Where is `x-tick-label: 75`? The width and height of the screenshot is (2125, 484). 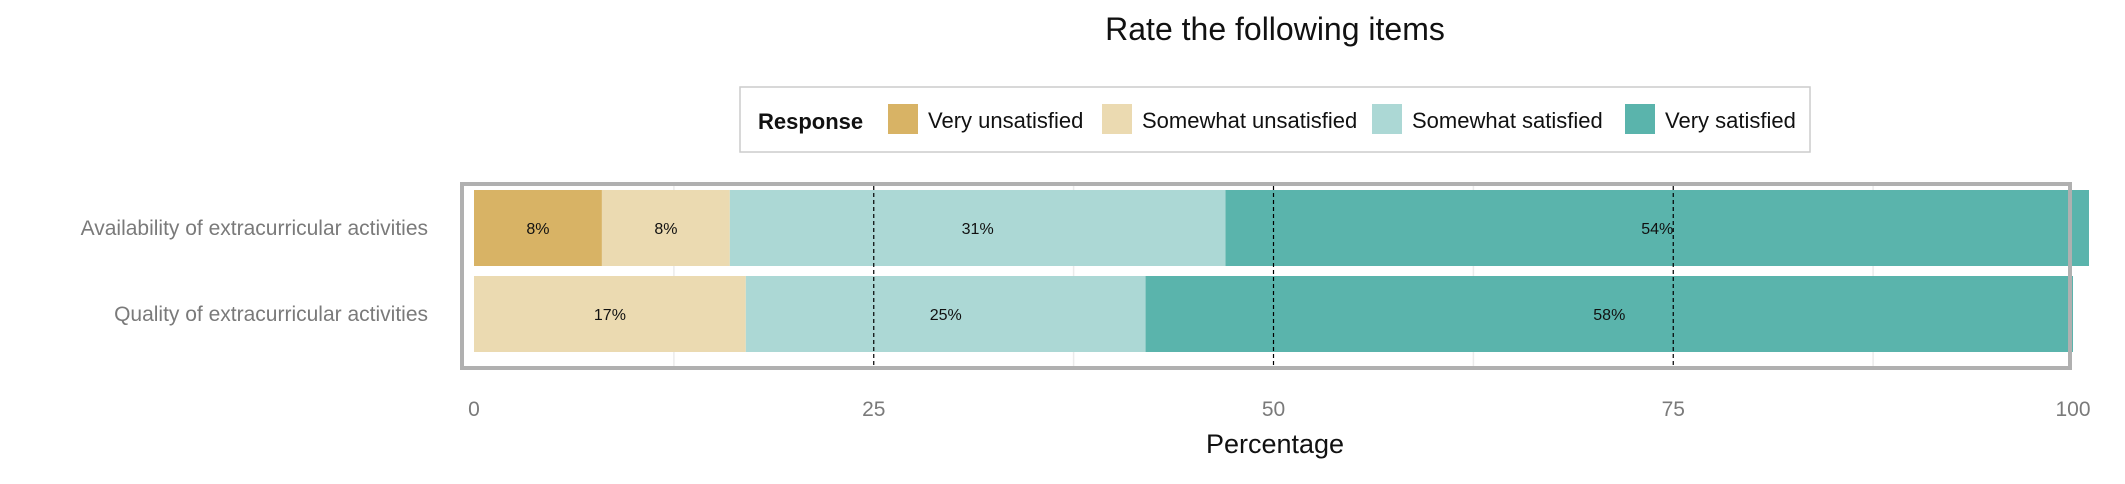 x-tick-label: 75 is located at coordinates (1673, 409).